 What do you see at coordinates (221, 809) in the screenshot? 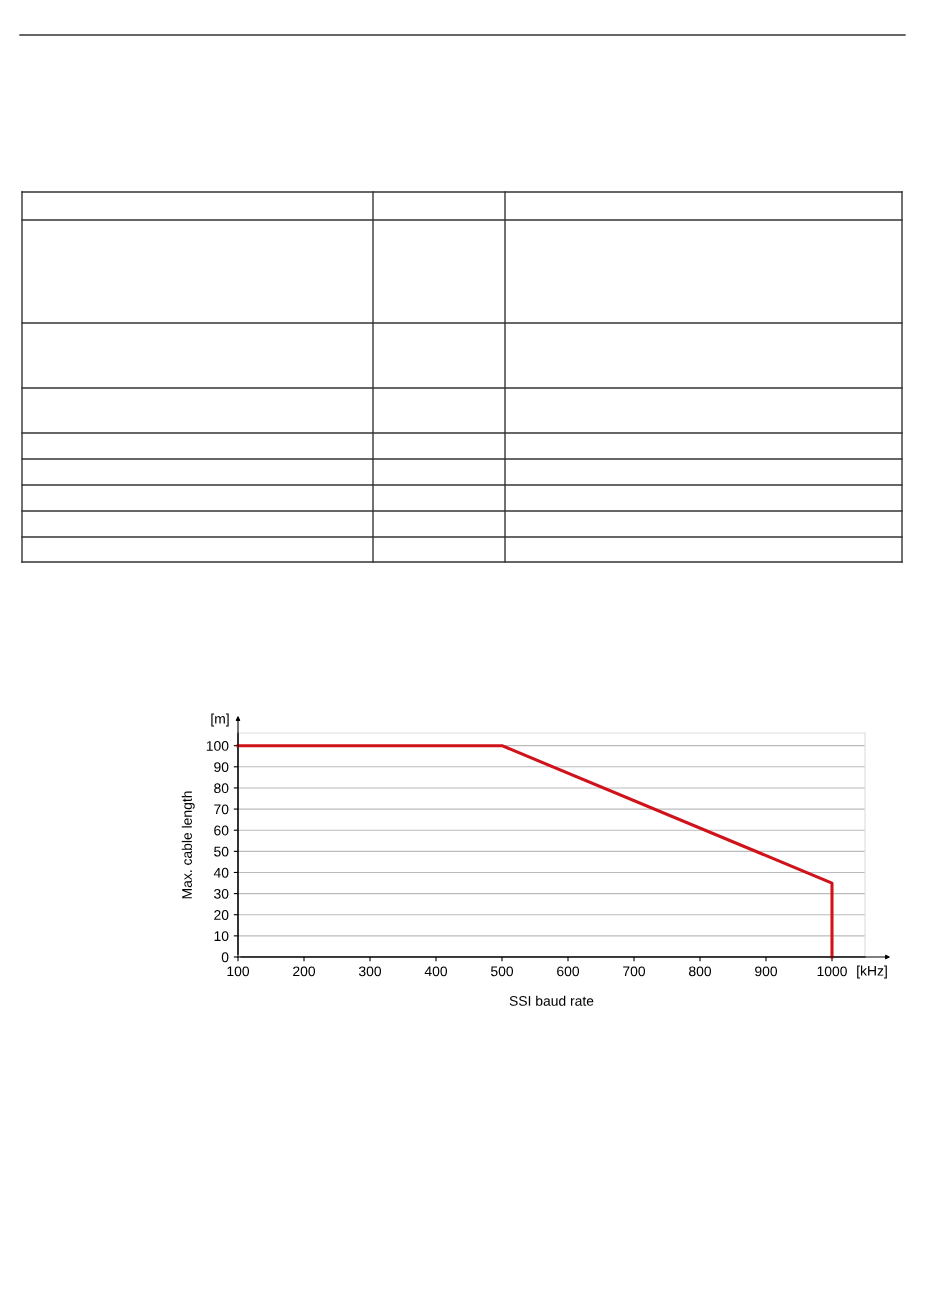
I see `y-tick-label: 70` at bounding box center [221, 809].